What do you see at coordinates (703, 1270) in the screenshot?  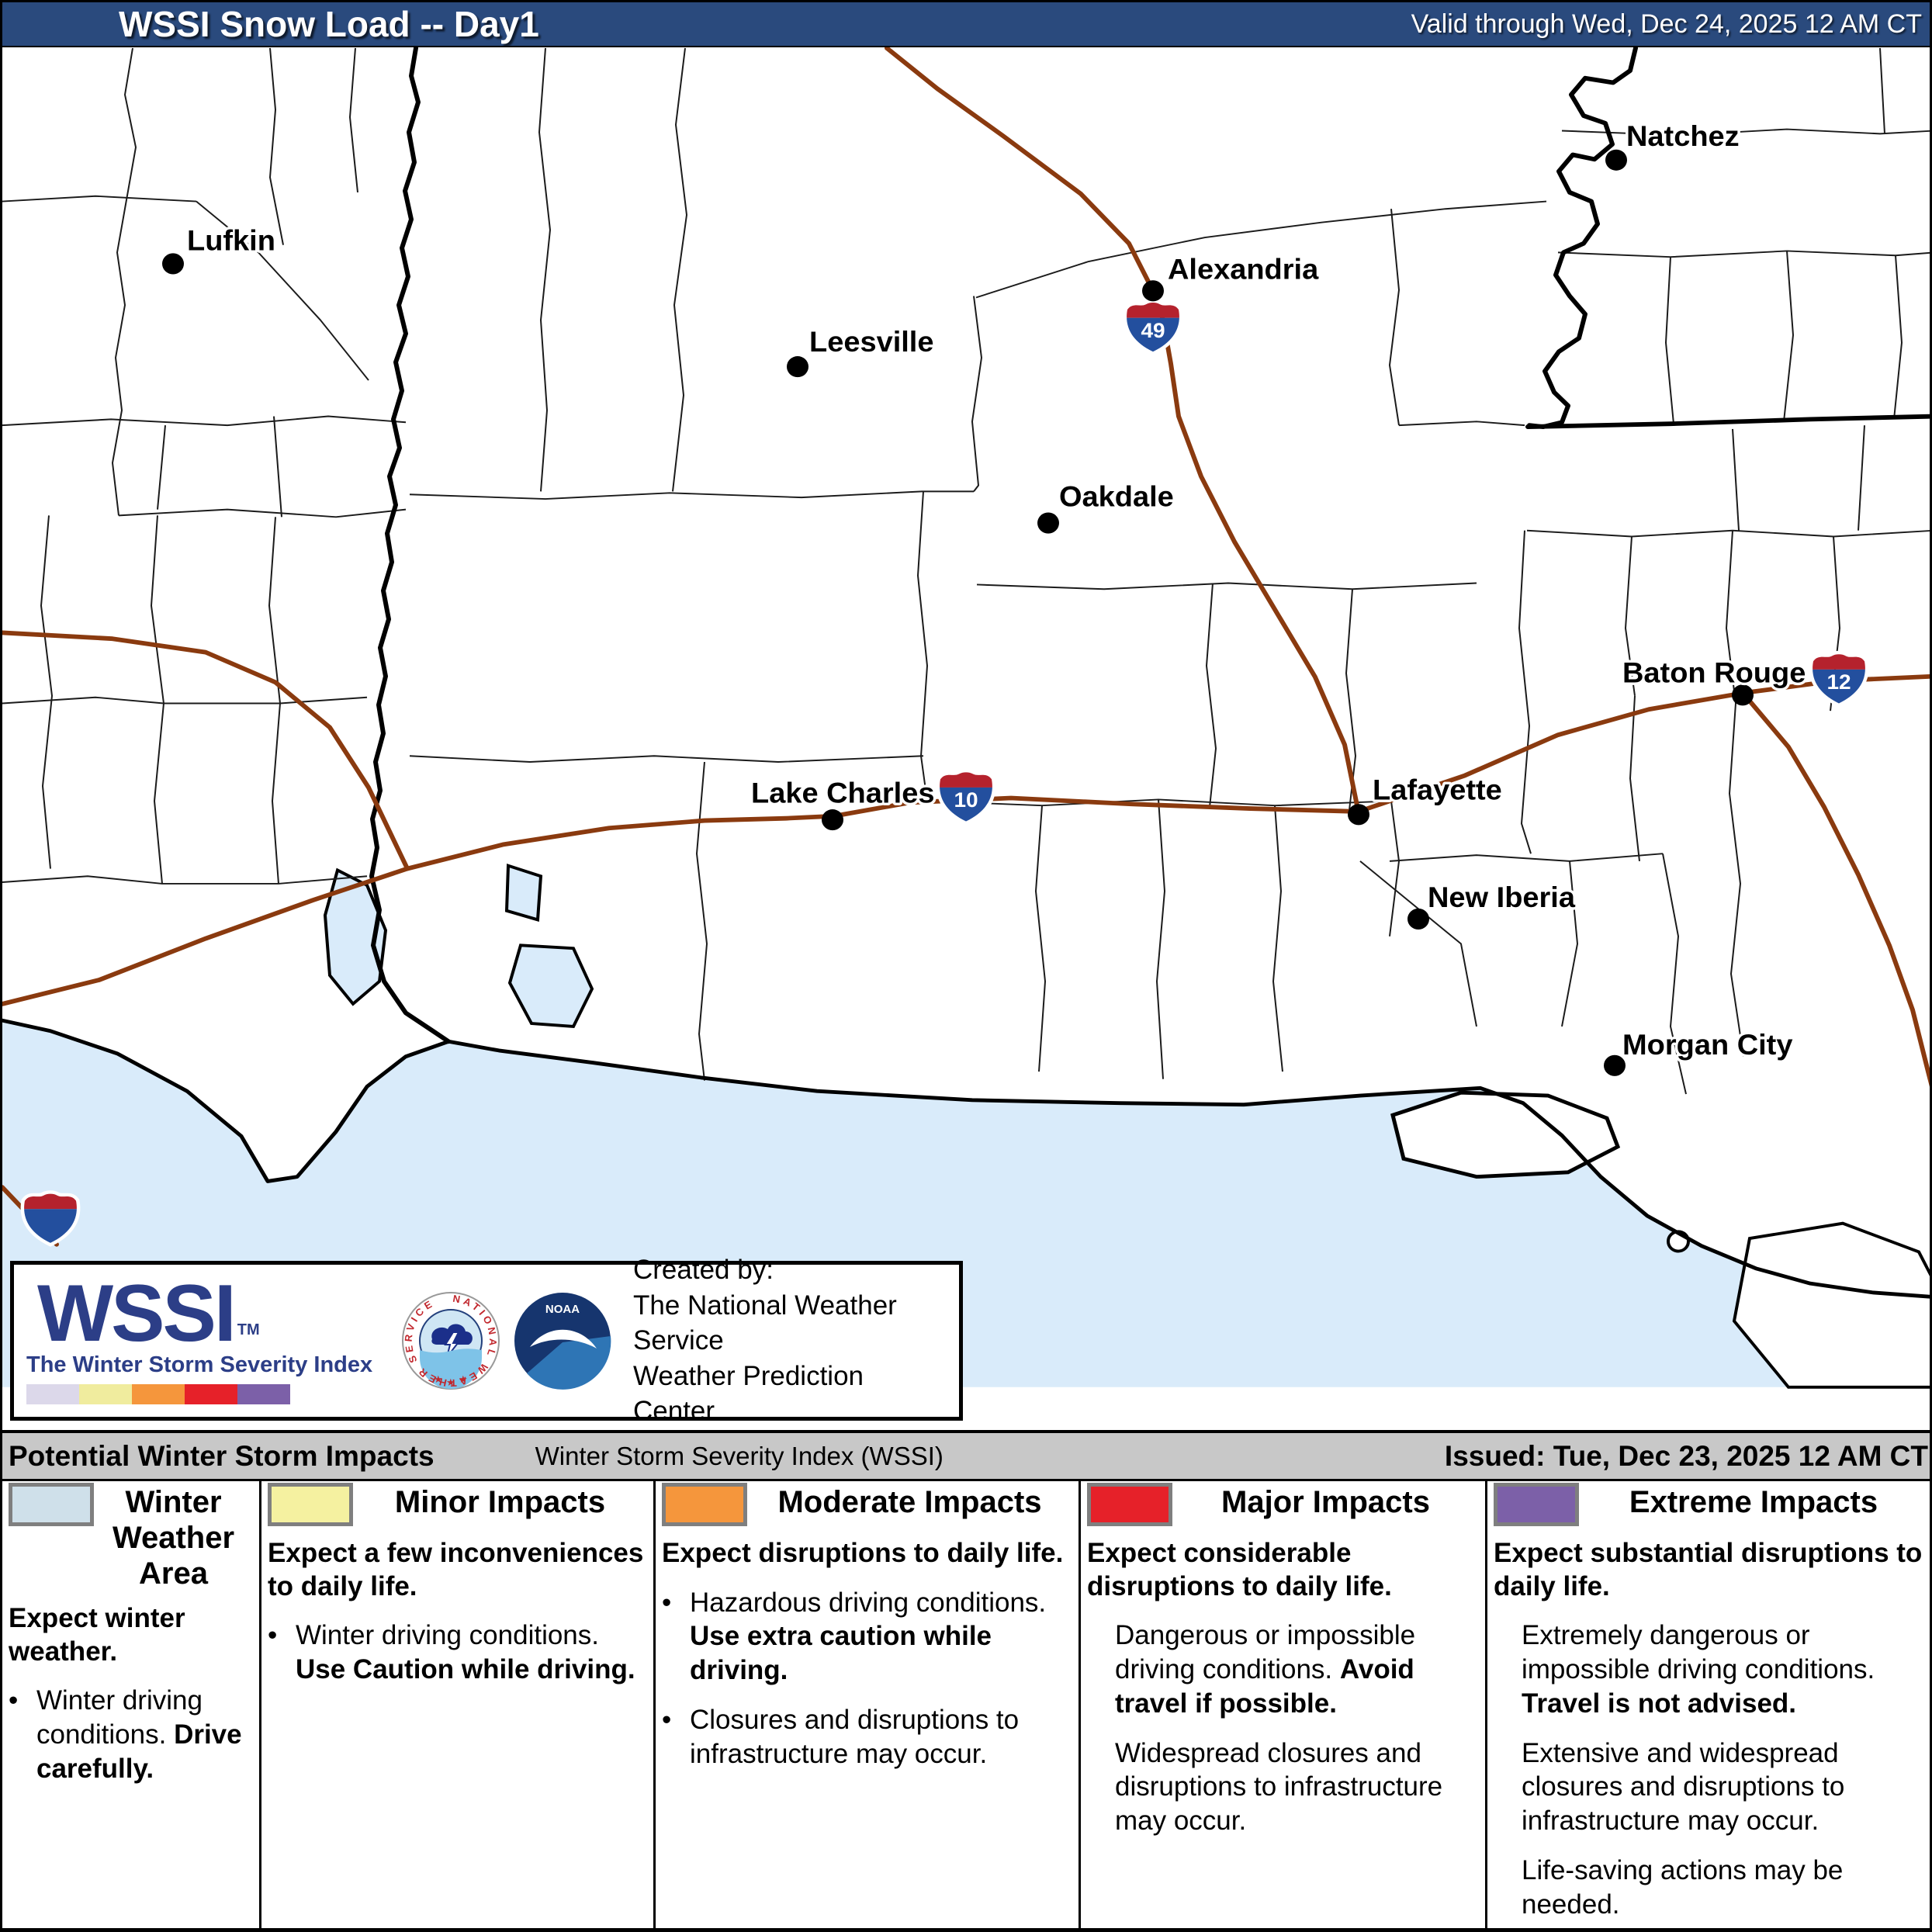 I see `created-by-line: Created by:` at bounding box center [703, 1270].